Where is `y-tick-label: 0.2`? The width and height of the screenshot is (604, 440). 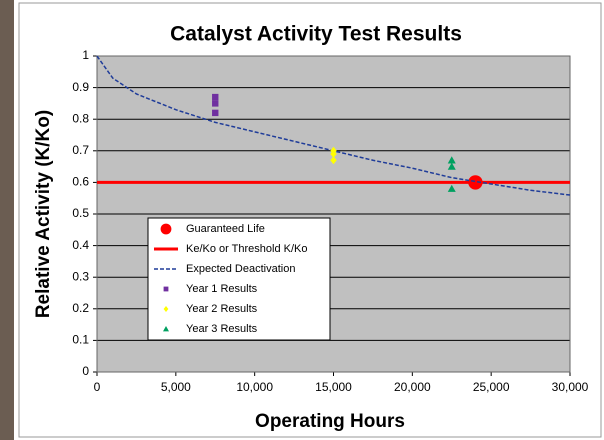 y-tick-label: 0.2 is located at coordinates (80, 308).